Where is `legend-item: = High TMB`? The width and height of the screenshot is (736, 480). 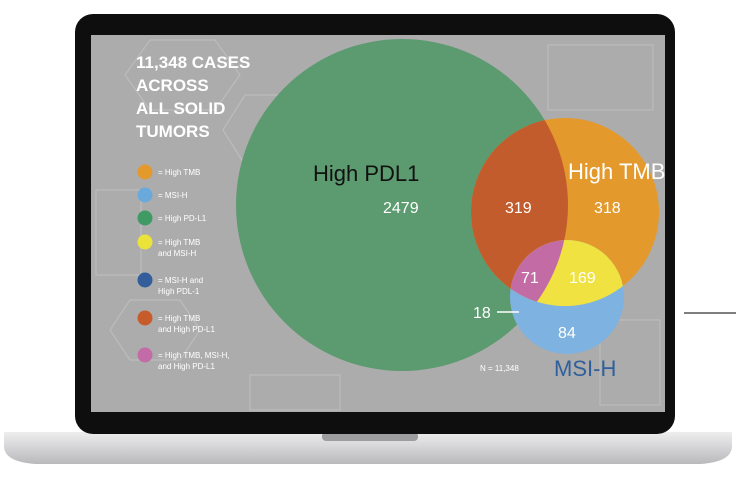 legend-item: = High TMB is located at coordinates (168, 172).